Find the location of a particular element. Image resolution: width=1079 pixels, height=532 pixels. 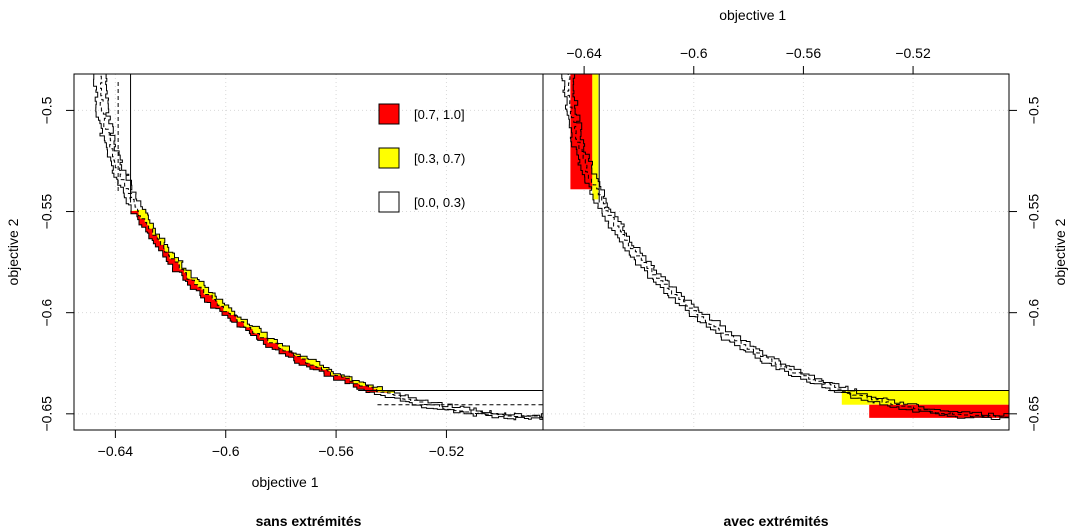

legend: [0.7, 1.0] [0.3, 0.7) [0.0, 0.3) is located at coordinates (421, 158).